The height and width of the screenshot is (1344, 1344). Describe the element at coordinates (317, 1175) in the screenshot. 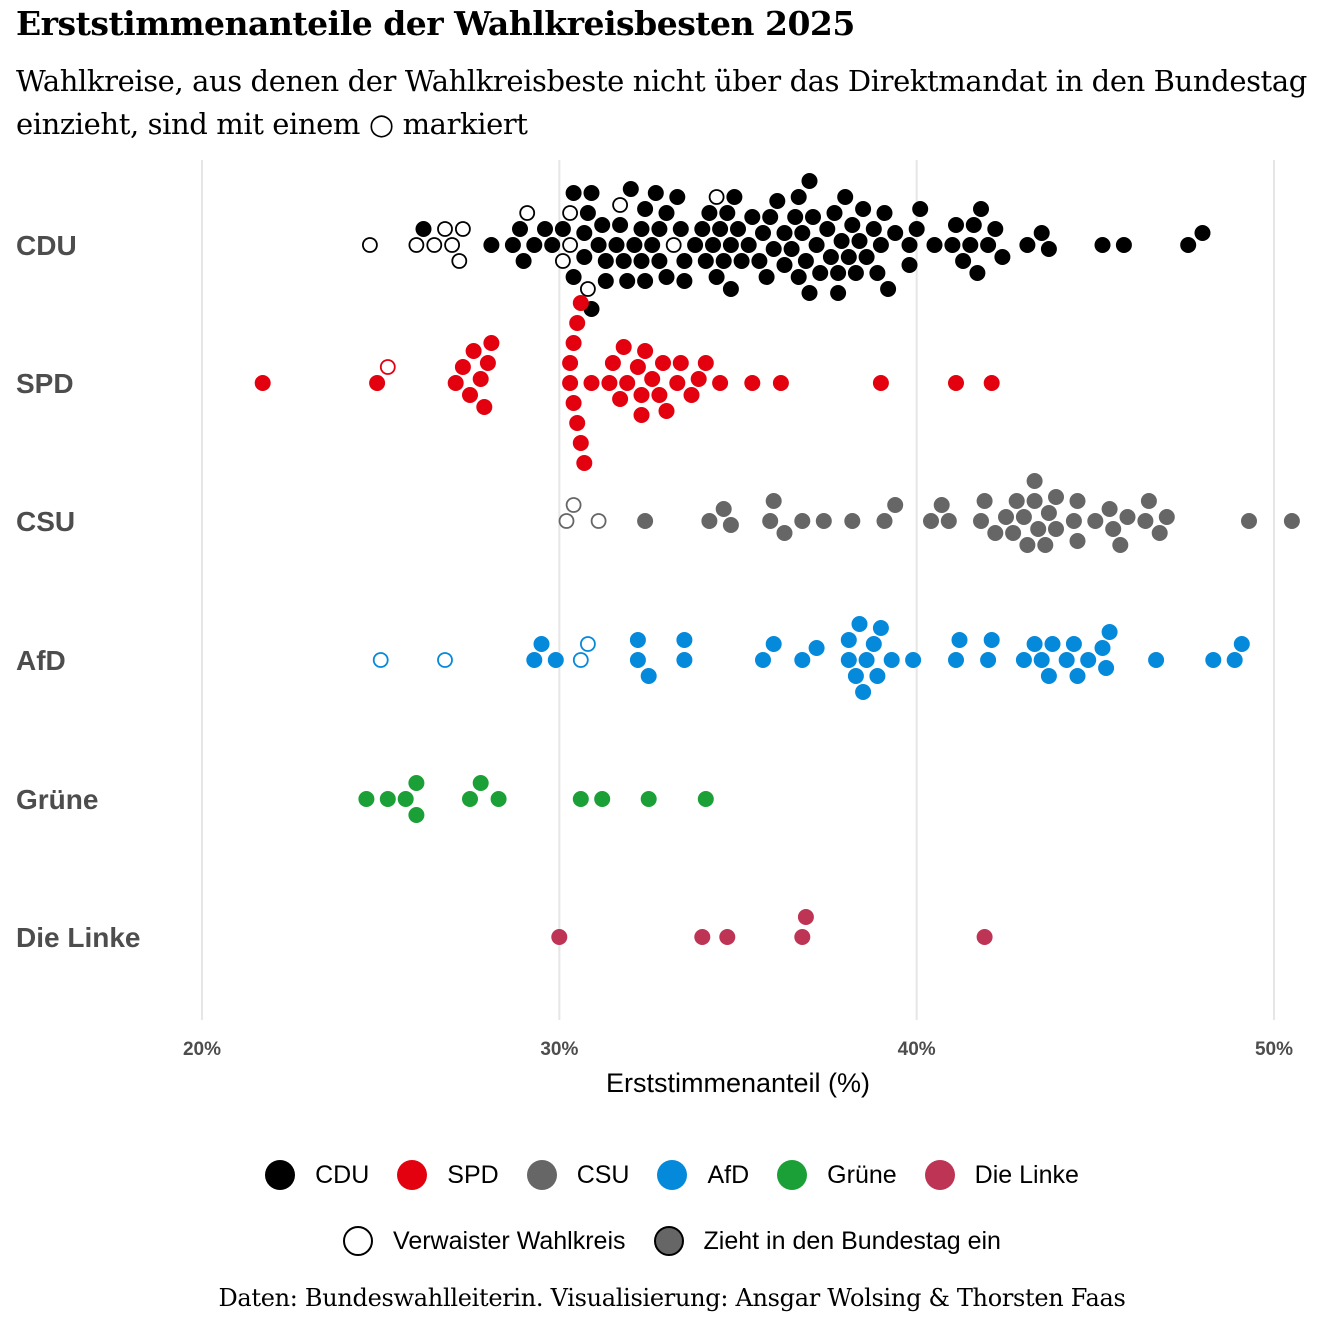

I see `legend-item-cdu: CDU` at that location.